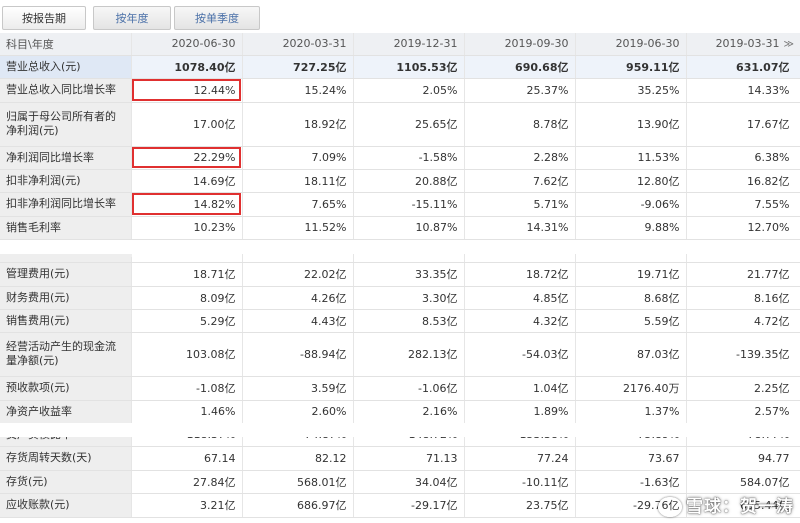 This screenshot has height=523, width=800. What do you see at coordinates (743, 458) in the screenshot?
I see `value-cell: 94.77` at bounding box center [743, 458].